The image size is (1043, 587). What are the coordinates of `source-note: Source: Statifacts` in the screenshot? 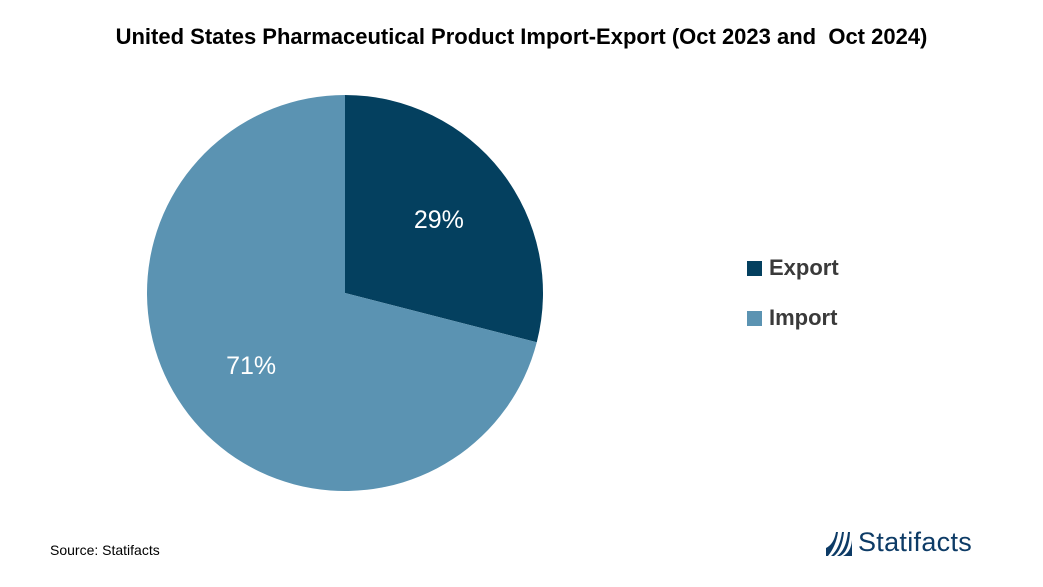 It's located at (105, 550).